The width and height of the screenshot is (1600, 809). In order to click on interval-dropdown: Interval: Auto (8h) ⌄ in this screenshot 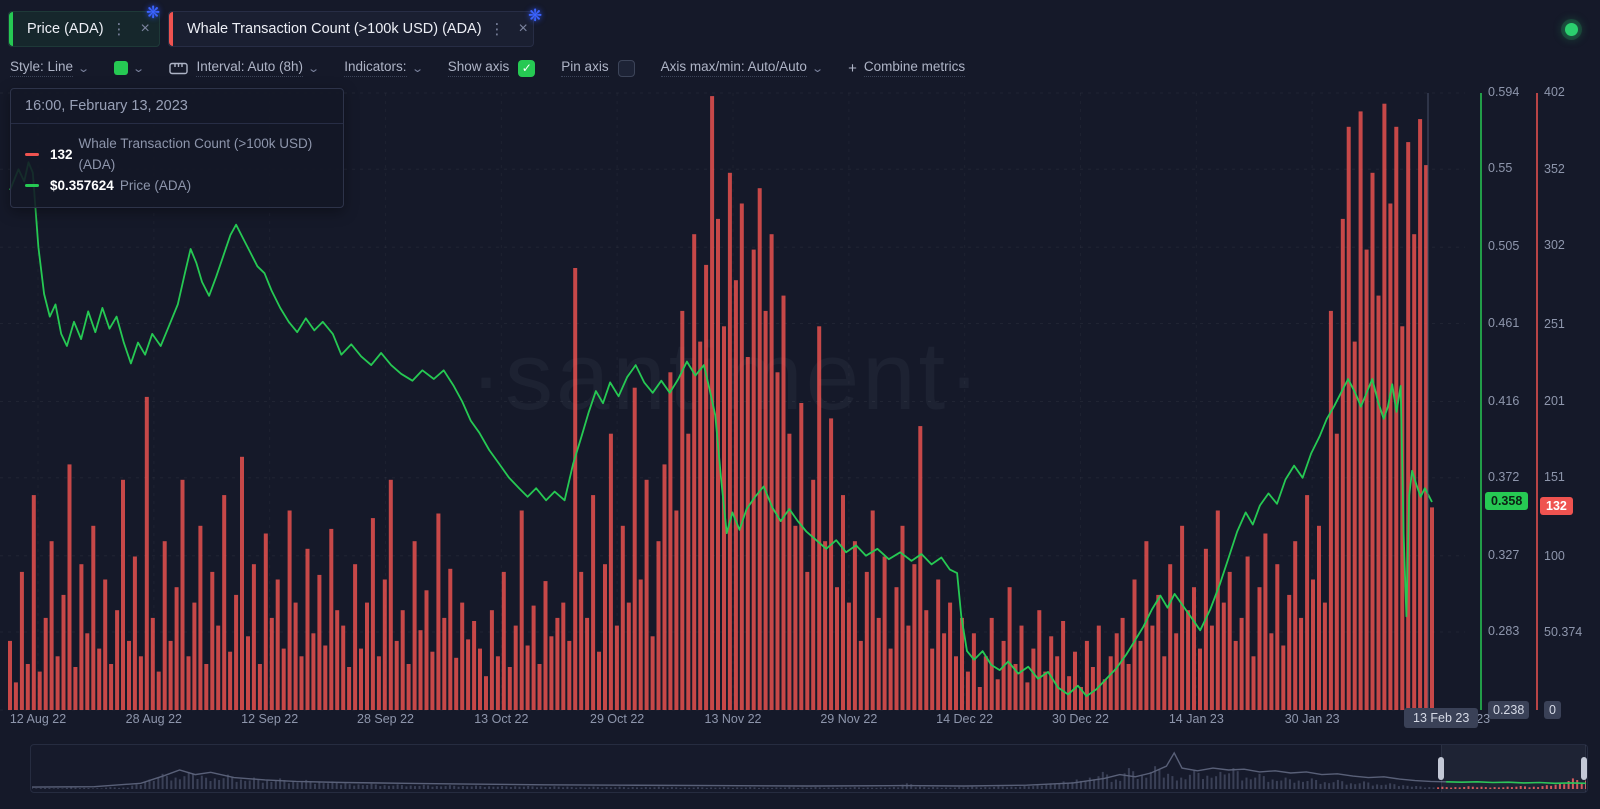, I will do `click(244, 68)`.